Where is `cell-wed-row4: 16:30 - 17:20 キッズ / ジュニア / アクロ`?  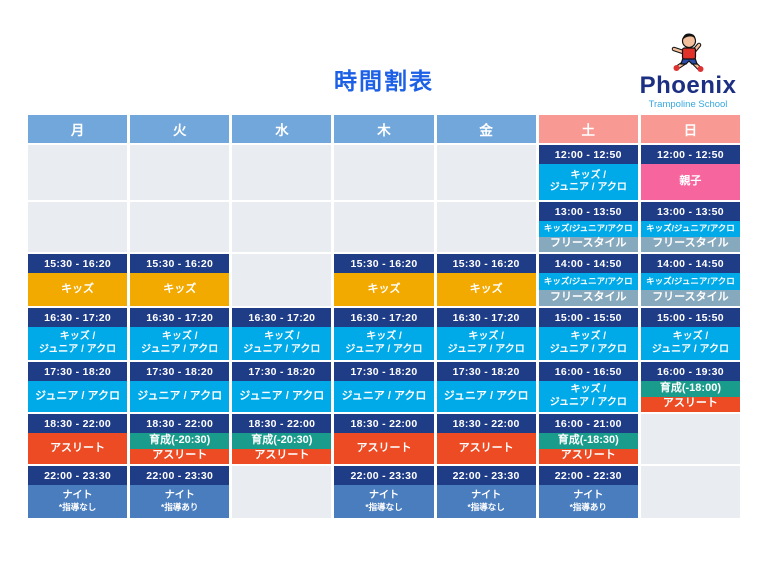
cell-wed-row4: 16:30 - 17:20 キッズ / ジュニア / アクロ is located at coordinates (282, 334).